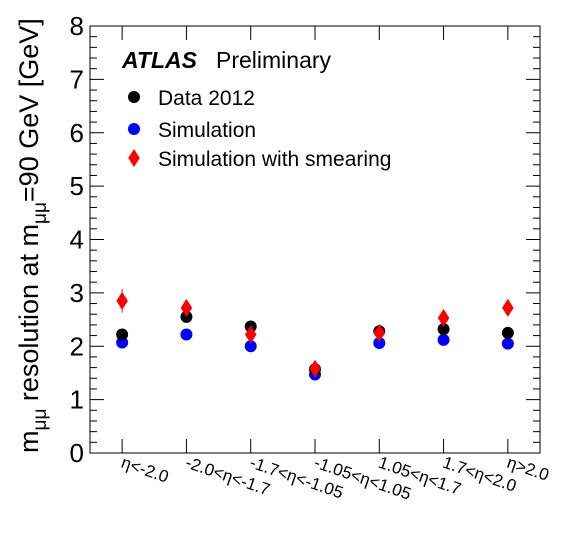 Image resolution: width=567 pixels, height=539 pixels. Describe the element at coordinates (274, 60) in the screenshot. I see `atlas-sublabel: Preliminary` at that location.